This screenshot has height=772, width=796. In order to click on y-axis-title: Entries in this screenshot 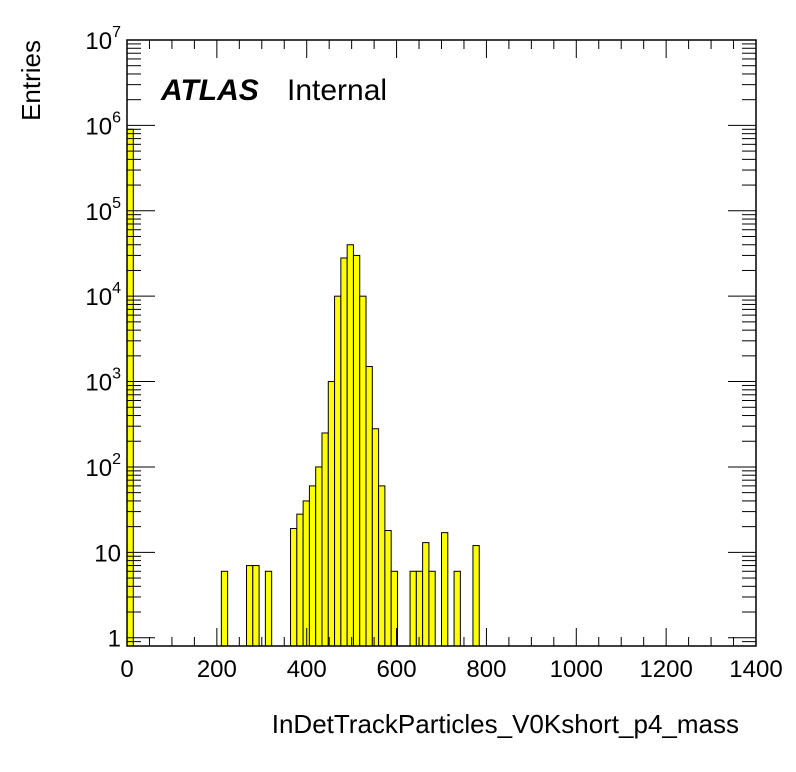, I will do `click(31, 80)`.